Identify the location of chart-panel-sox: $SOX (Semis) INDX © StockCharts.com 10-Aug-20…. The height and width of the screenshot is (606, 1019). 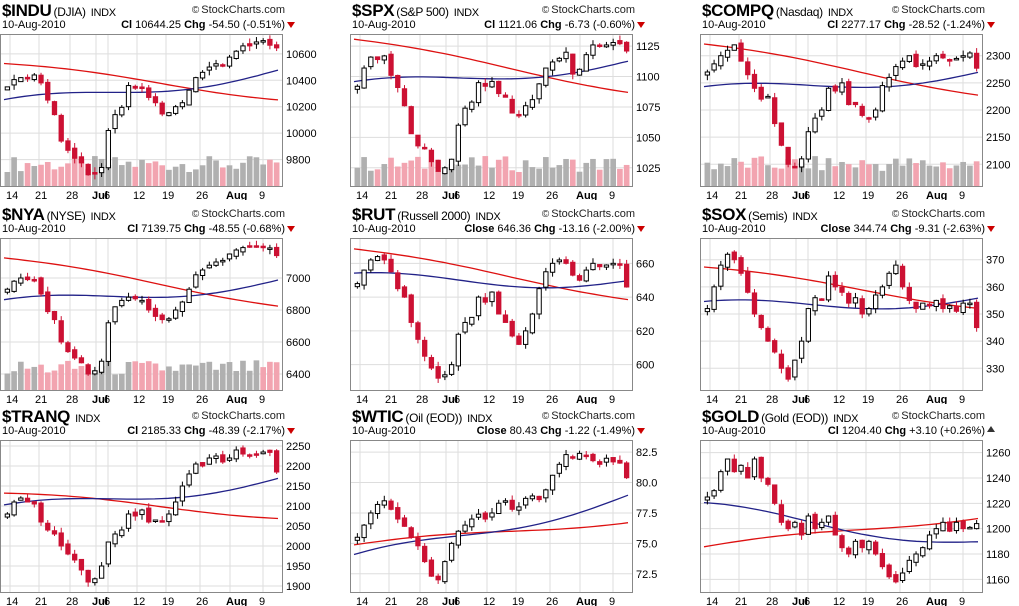
(859, 304).